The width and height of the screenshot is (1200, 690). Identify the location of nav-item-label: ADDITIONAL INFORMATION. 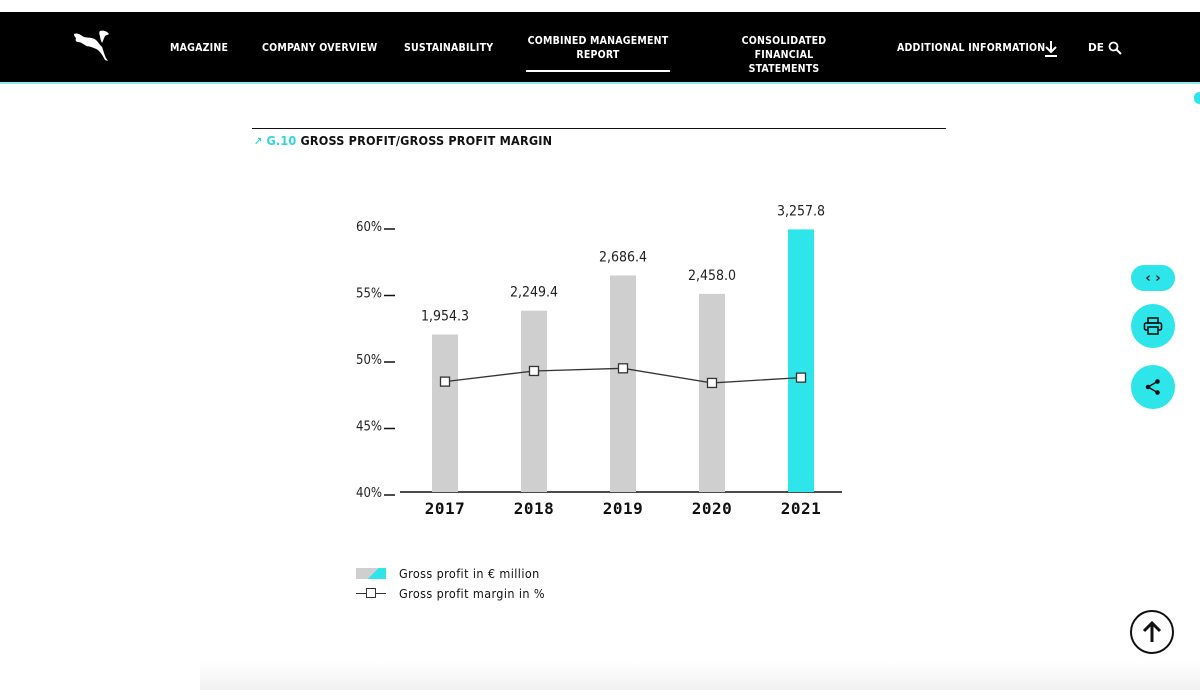
(971, 48).